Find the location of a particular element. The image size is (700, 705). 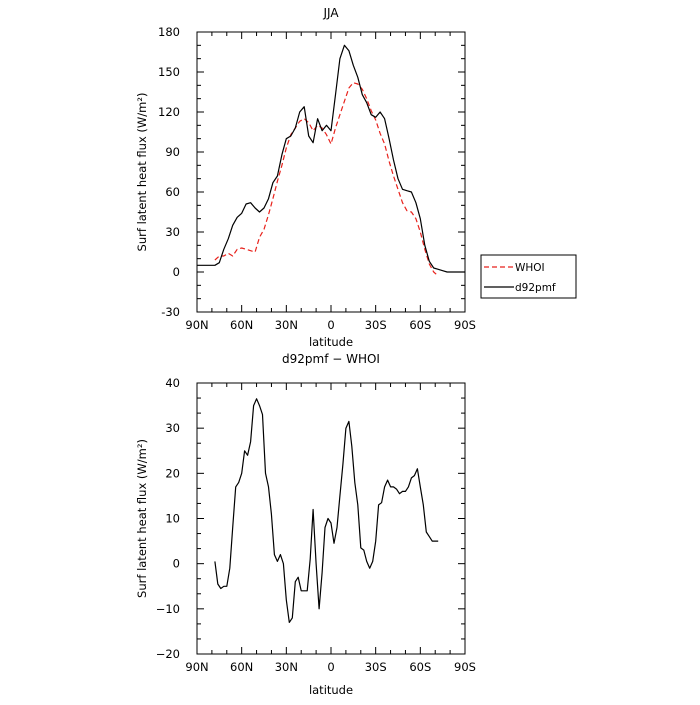

y-tick-label: 90 is located at coordinates (172, 152).